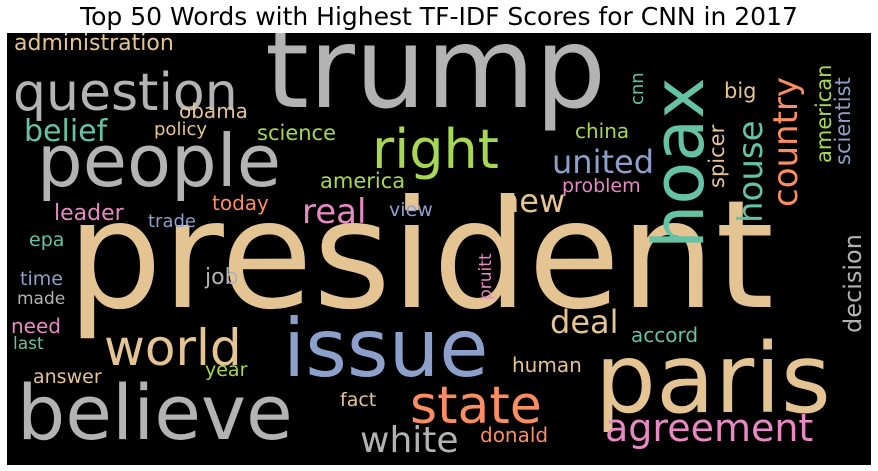 The image size is (878, 471). Describe the element at coordinates (222, 277) in the screenshot. I see `word-job: job` at that location.